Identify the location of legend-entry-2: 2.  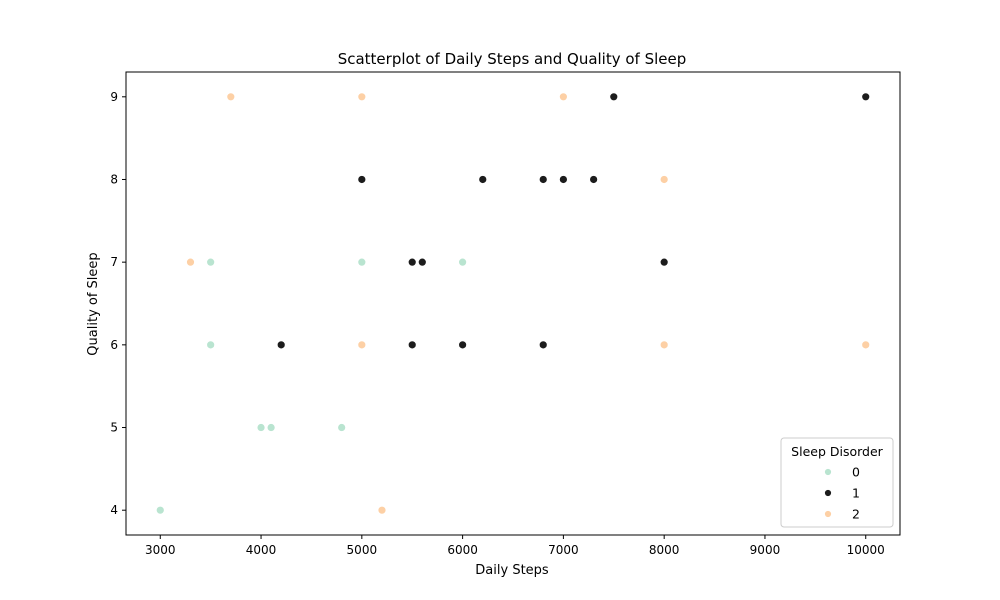
(856, 514).